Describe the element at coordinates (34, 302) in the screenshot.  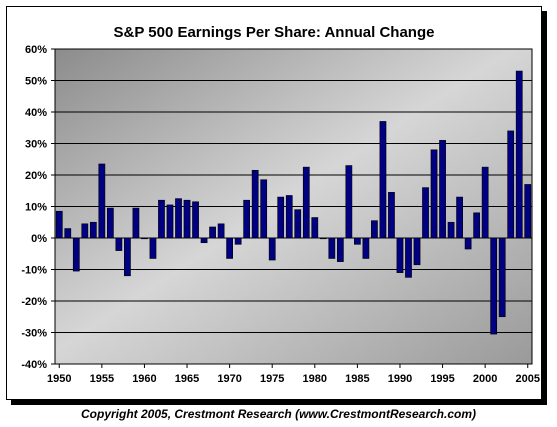
I see `y-tick-label: -20%` at that location.